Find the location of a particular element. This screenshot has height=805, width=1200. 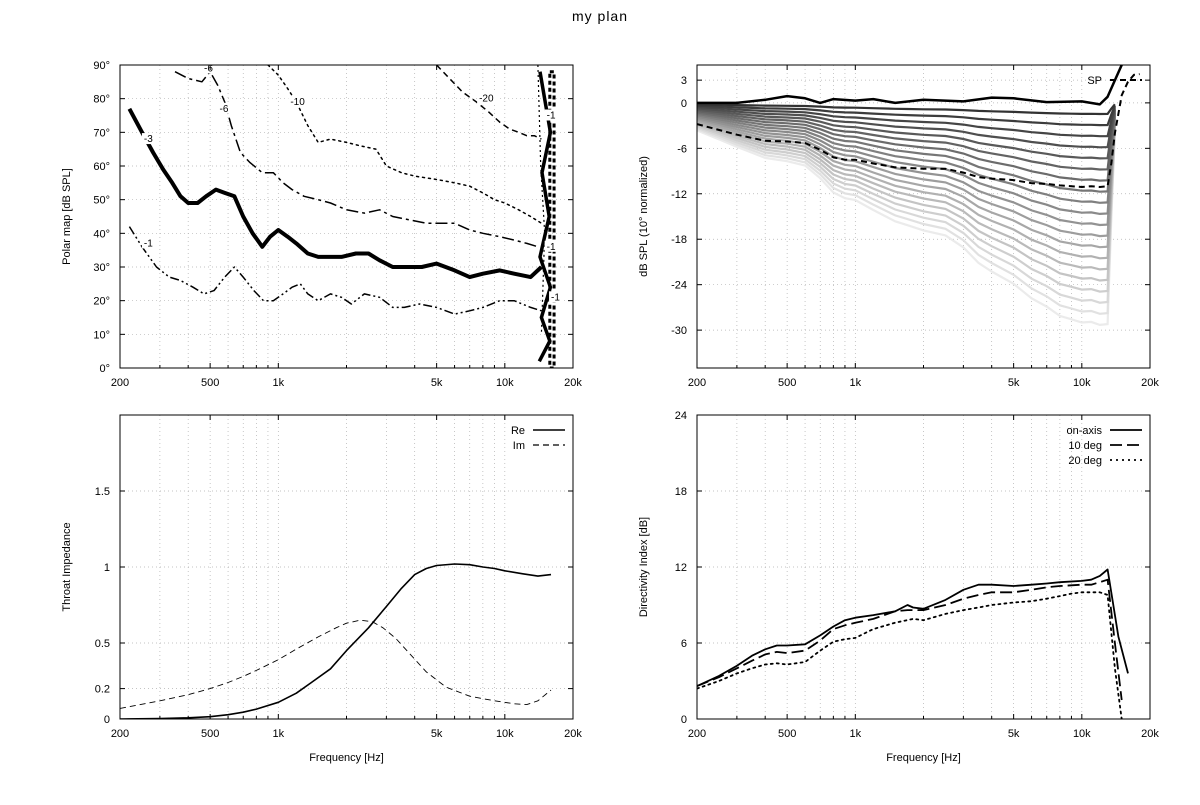

legend-label: 20 deg is located at coordinates (1085, 461).